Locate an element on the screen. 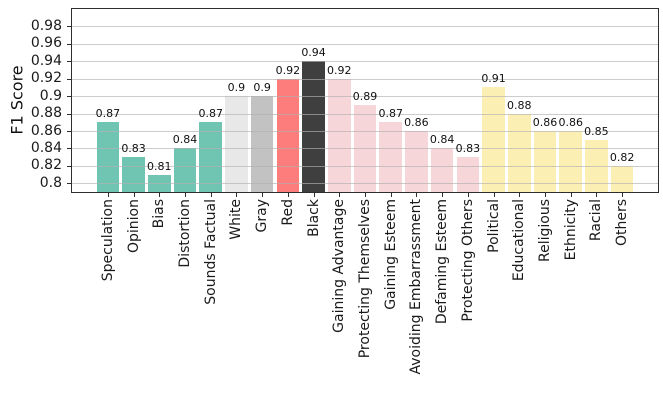 This screenshot has width=663, height=406. y-tick-label: 0.88 is located at coordinates (46, 113).